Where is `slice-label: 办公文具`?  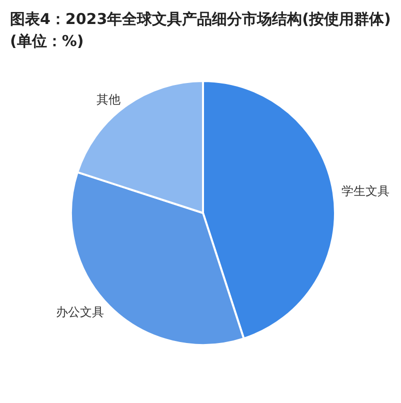
slice-label: 办公文具 is located at coordinates (80, 311).